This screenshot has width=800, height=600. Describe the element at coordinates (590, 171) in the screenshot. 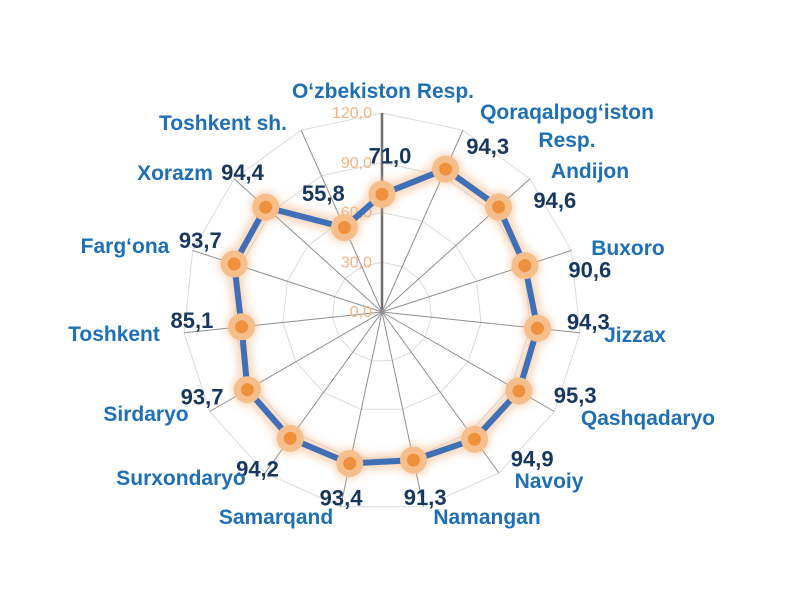

I see `category-label: Andijon` at that location.